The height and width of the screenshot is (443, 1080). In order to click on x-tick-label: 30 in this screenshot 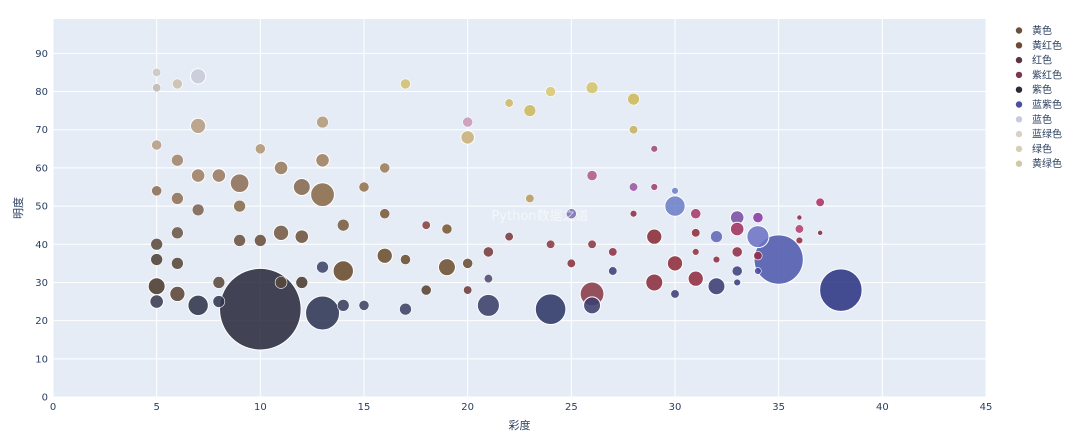, I will do `click(675, 407)`.